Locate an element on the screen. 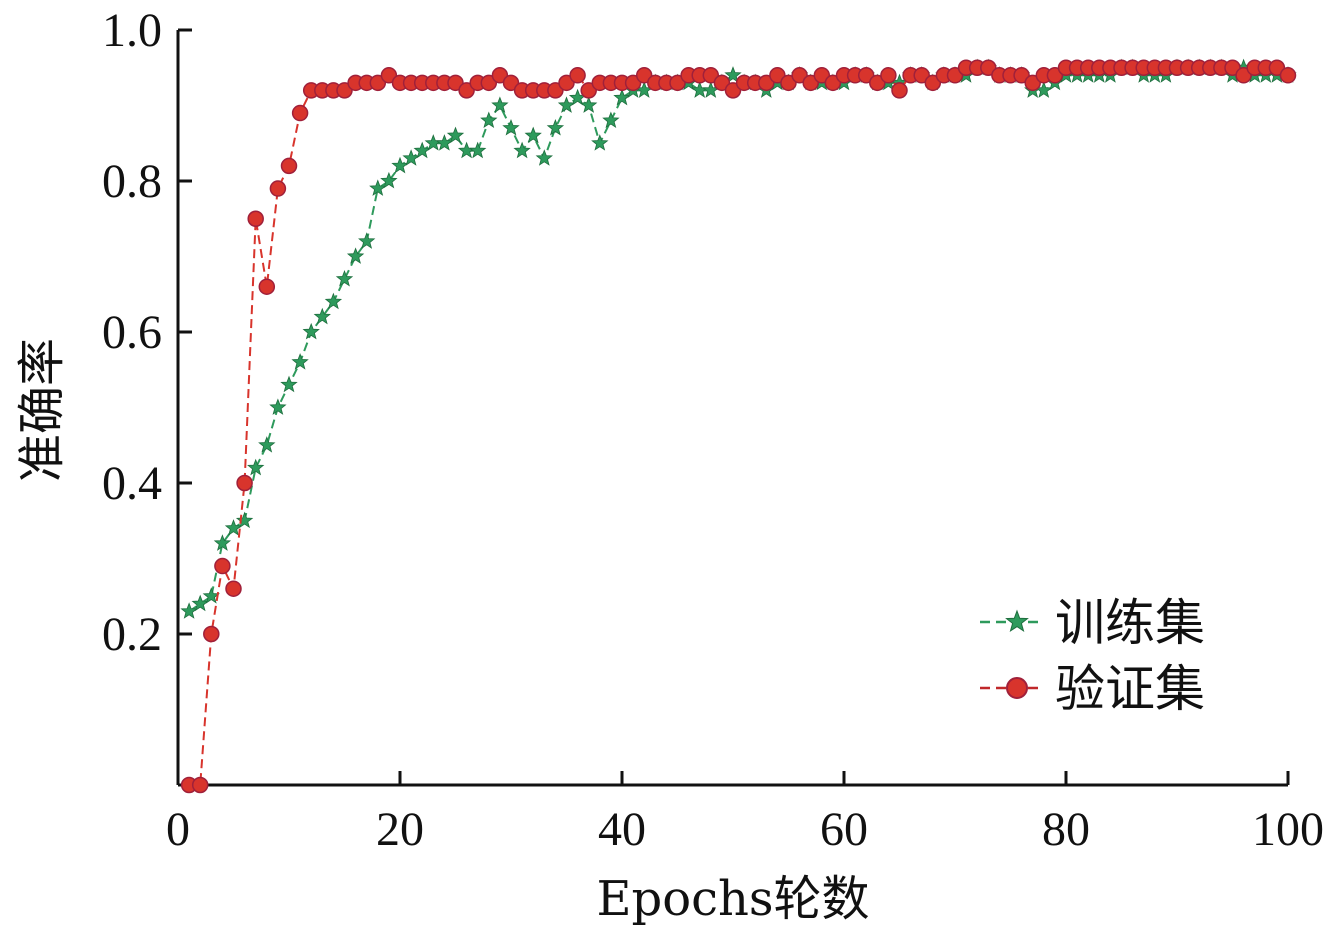 The height and width of the screenshot is (932, 1336). x-tick-label: 40 is located at coordinates (622, 829).